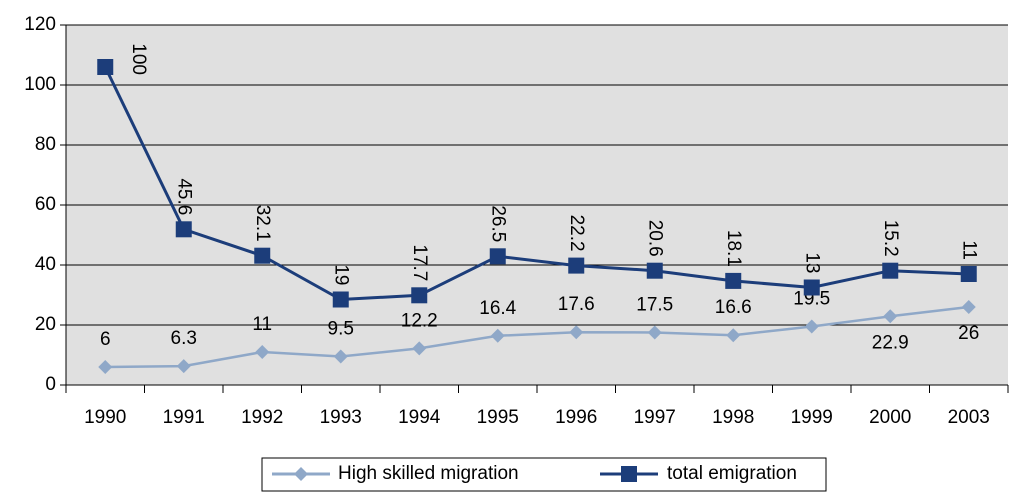  What do you see at coordinates (45, 204) in the screenshot?
I see `y-tick-label: 60` at bounding box center [45, 204].